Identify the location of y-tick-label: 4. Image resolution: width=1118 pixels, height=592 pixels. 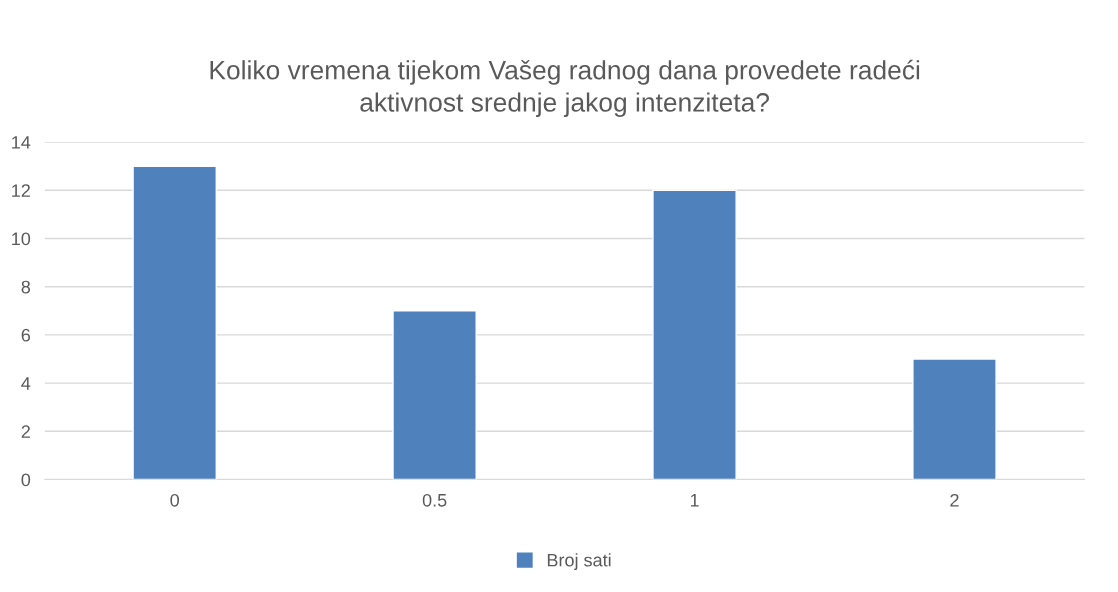
(26, 383).